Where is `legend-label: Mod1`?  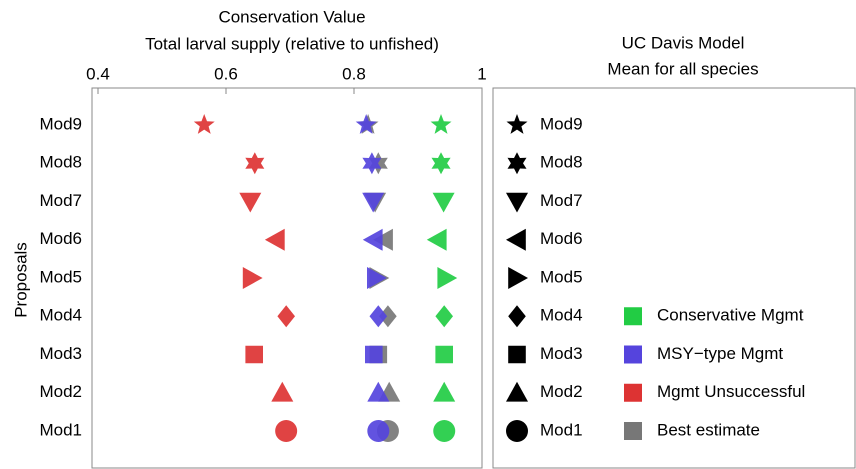
legend-label: Mod1 is located at coordinates (561, 429).